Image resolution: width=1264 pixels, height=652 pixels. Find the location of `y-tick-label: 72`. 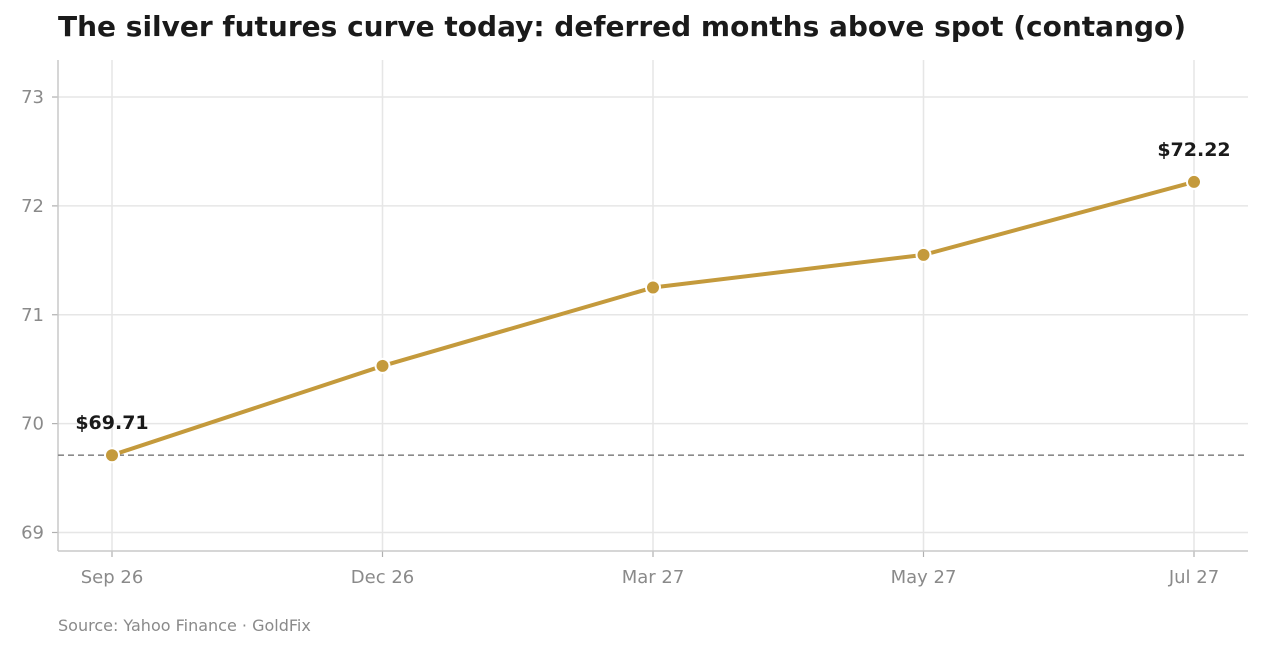

y-tick-label: 72 is located at coordinates (32, 206).